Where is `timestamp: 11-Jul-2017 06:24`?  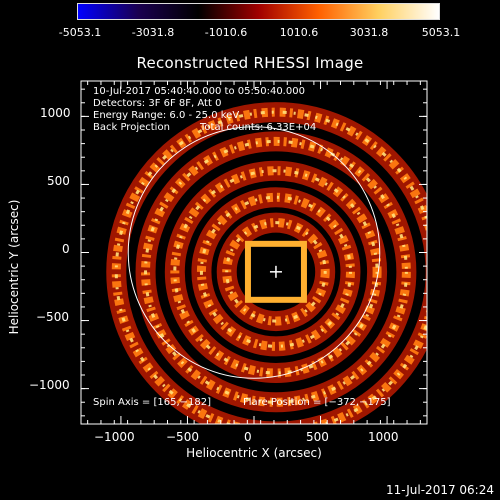 timestamp: 11-Jul-2017 06:24 is located at coordinates (439, 490).